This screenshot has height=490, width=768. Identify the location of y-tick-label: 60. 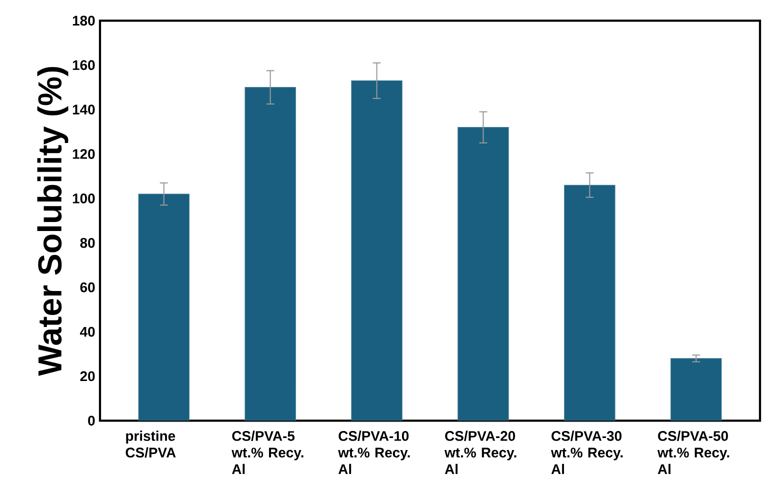
(87, 287).